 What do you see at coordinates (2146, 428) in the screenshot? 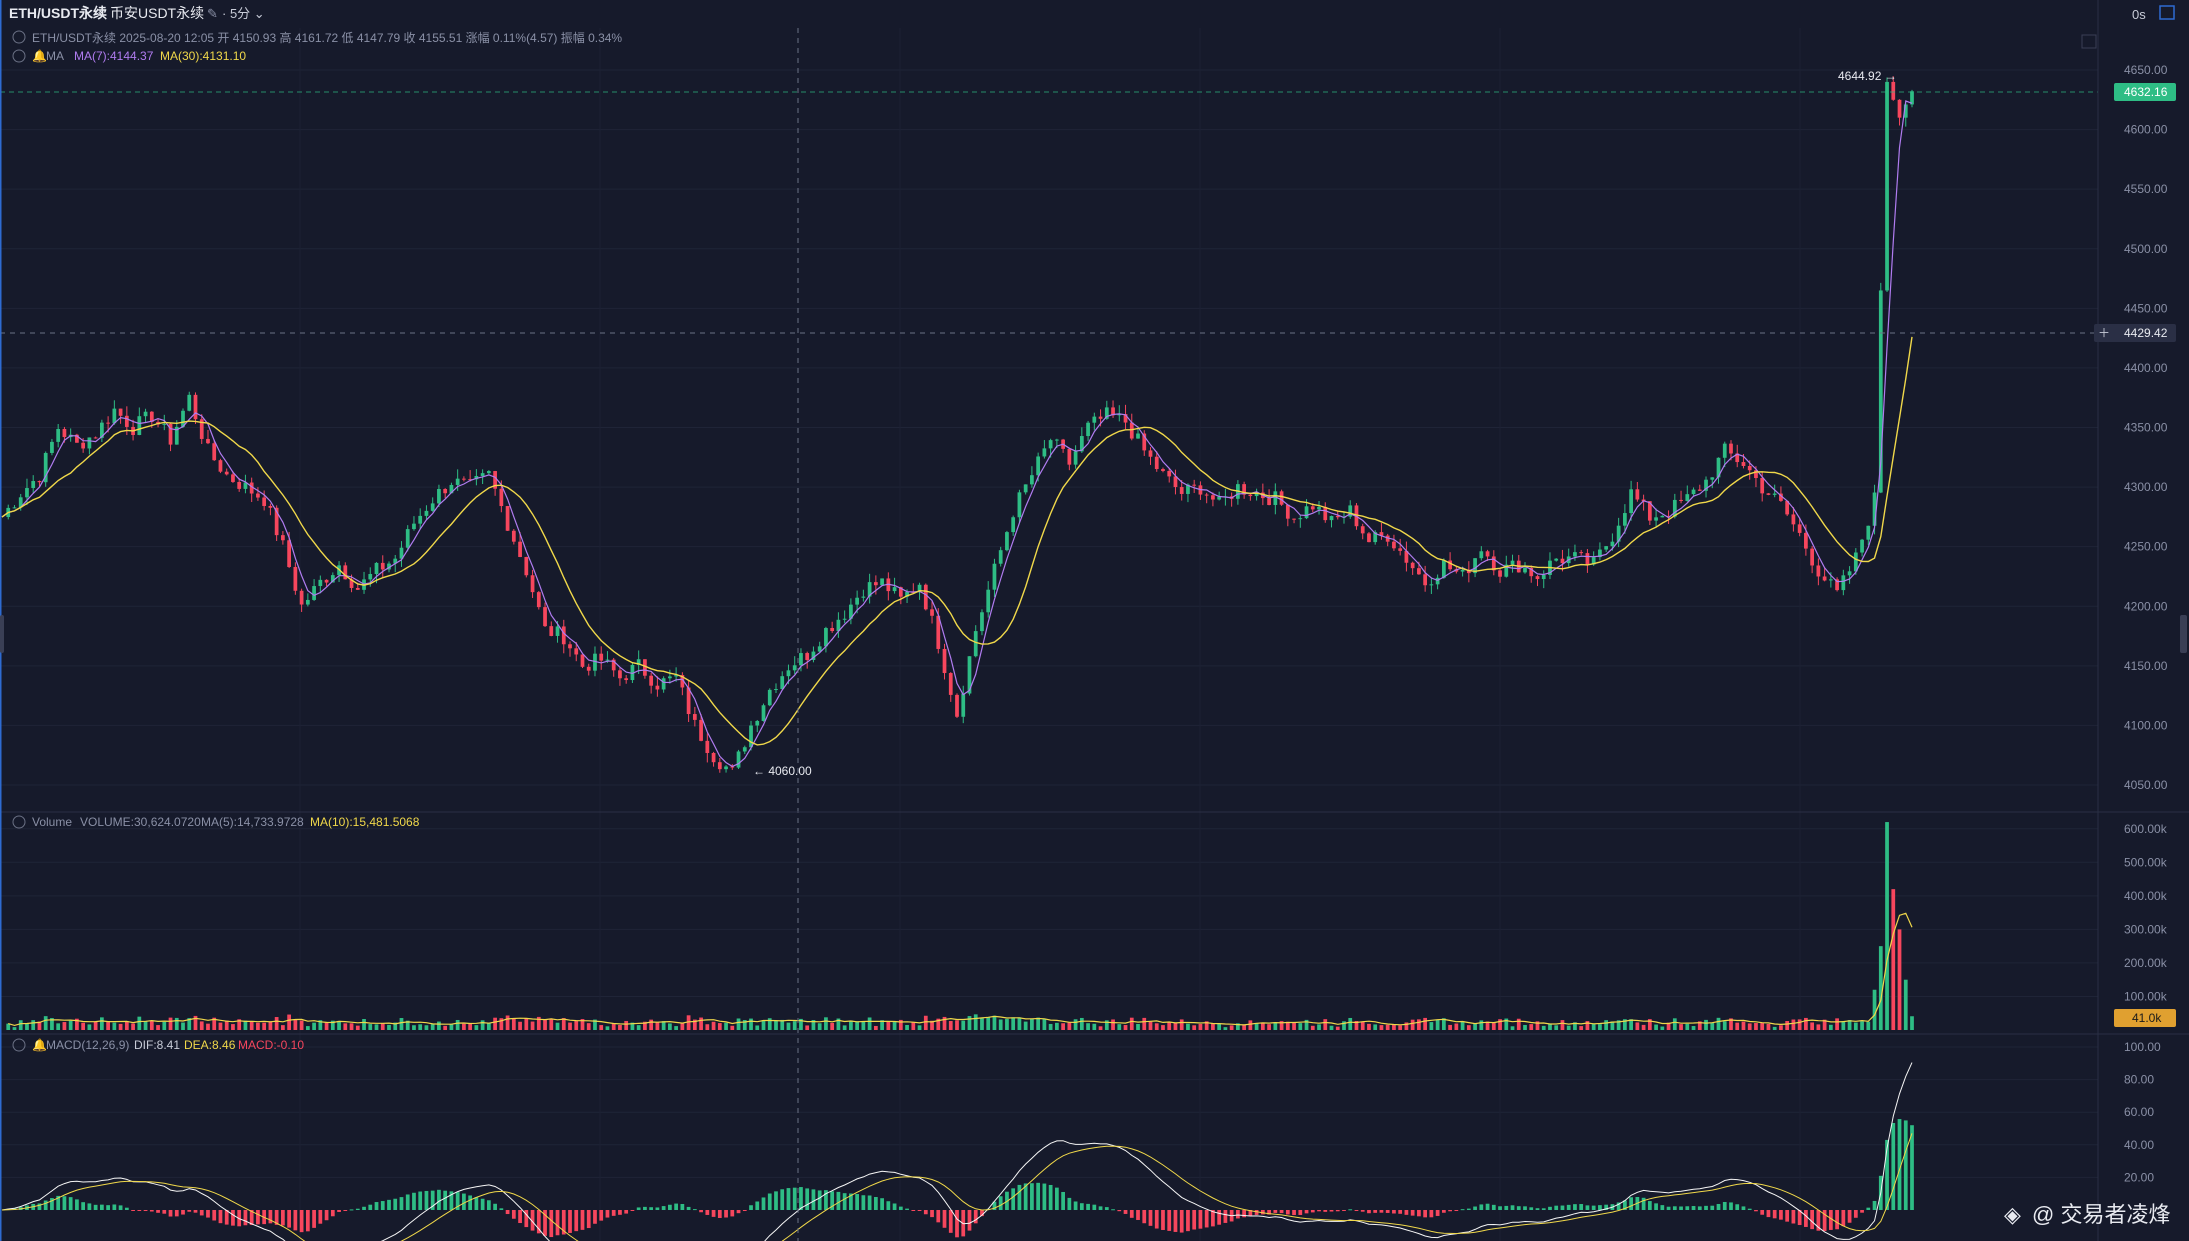
I see `price-tick-label: 4350.00` at bounding box center [2146, 428].